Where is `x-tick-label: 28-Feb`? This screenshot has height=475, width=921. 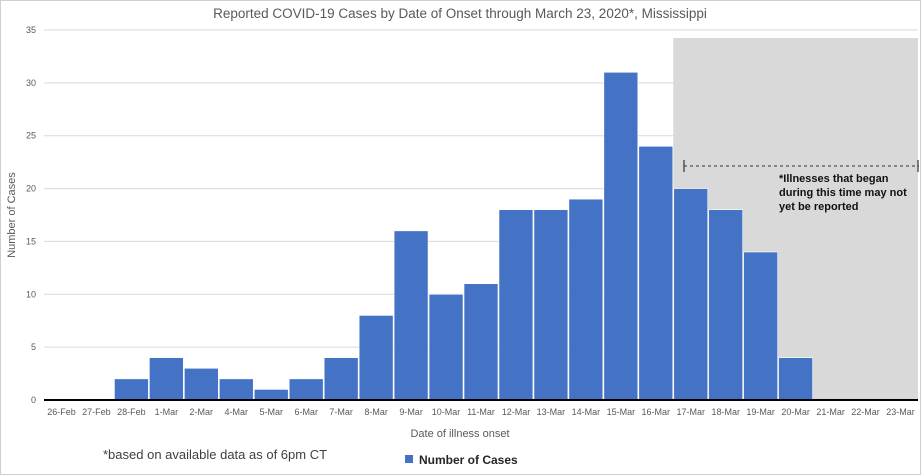 x-tick-label: 28-Feb is located at coordinates (131, 412).